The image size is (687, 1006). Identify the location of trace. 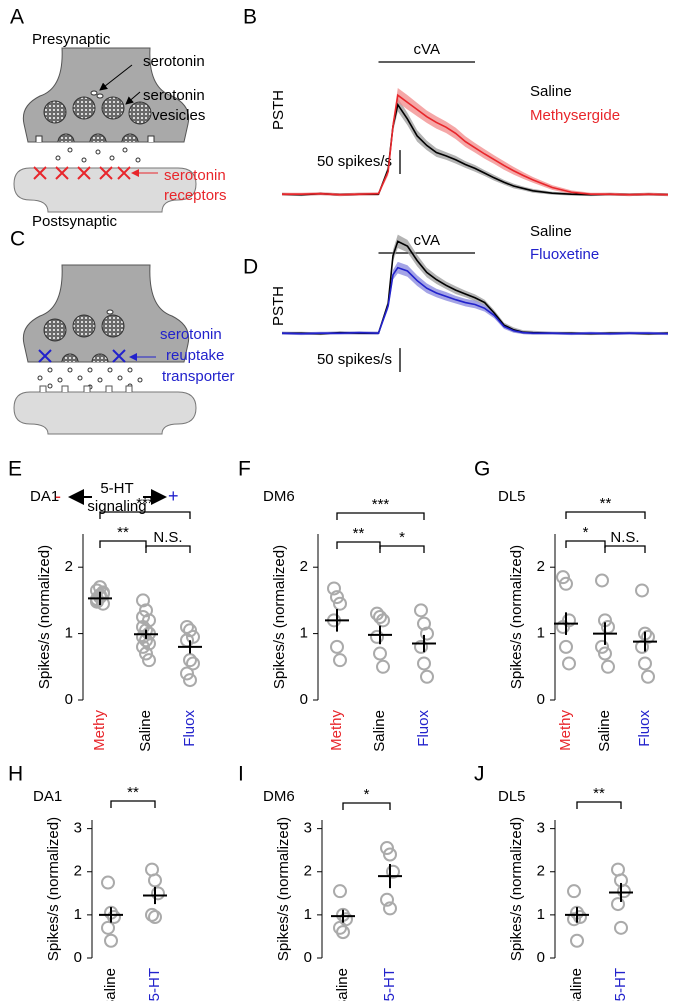
(475, 287).